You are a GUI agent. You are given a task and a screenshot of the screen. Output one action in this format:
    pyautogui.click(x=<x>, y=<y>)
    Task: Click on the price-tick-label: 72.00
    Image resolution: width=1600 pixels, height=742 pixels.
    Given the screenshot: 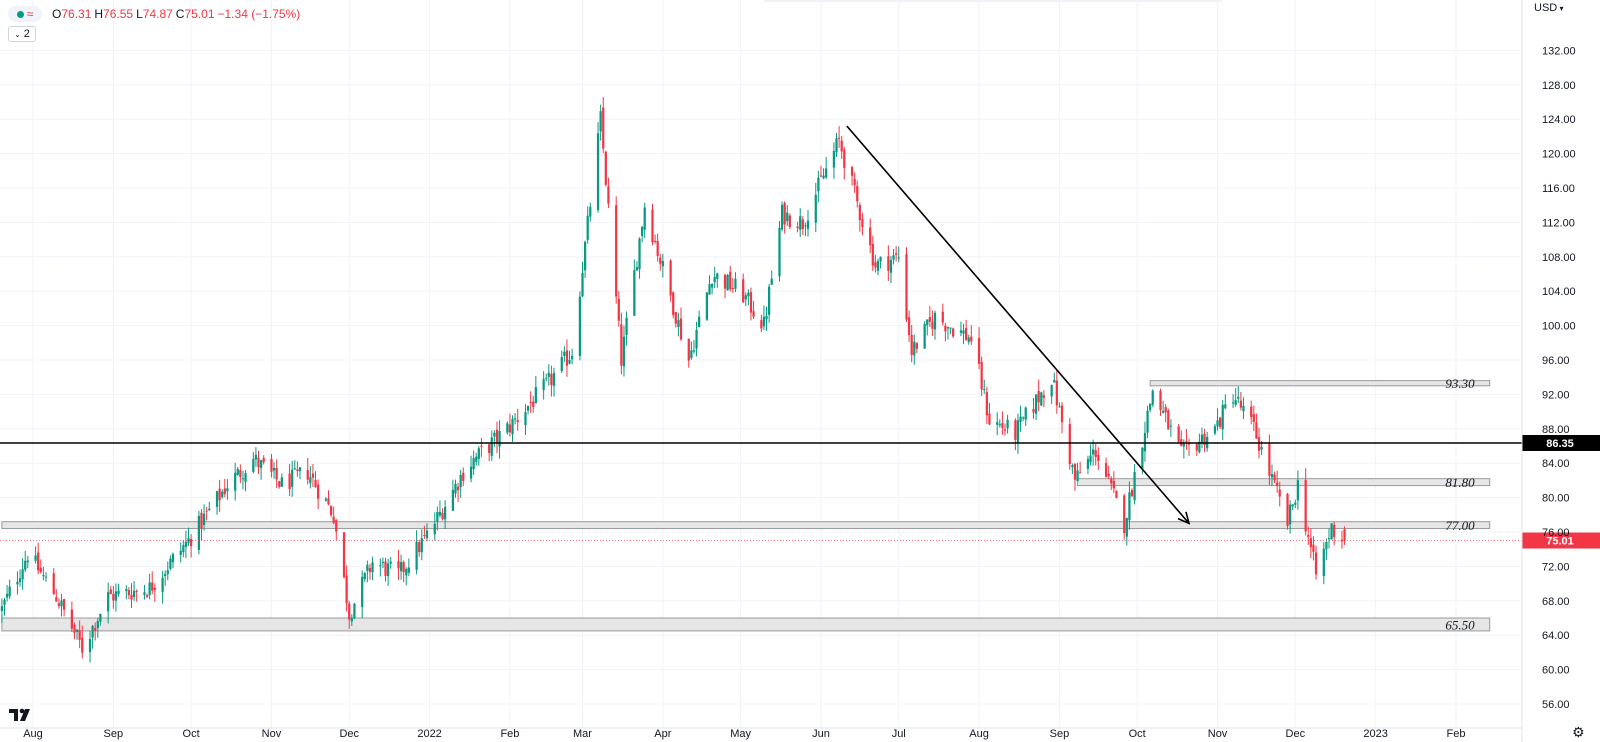 What is the action you would take?
    pyautogui.click(x=1556, y=567)
    